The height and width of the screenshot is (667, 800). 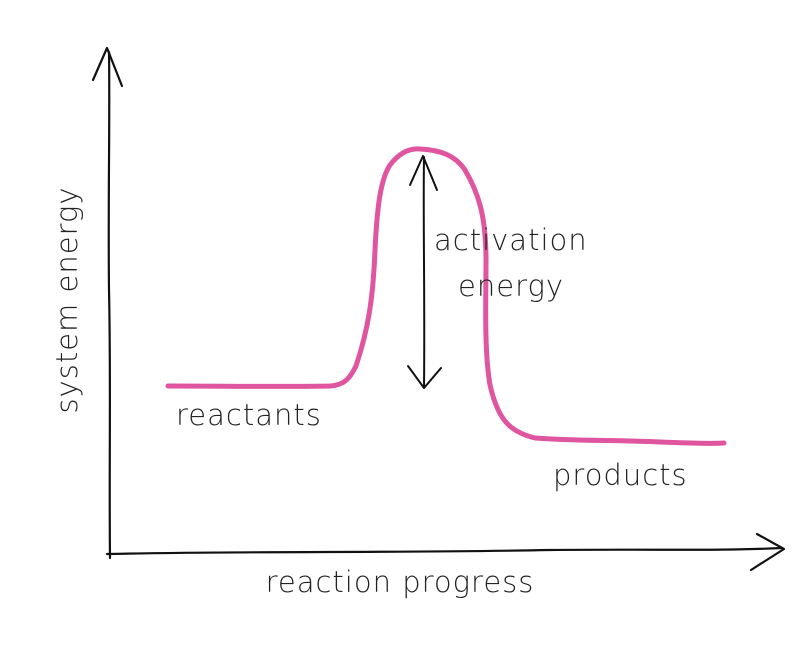 I want to click on arrowhead-top, so click(x=423, y=173).